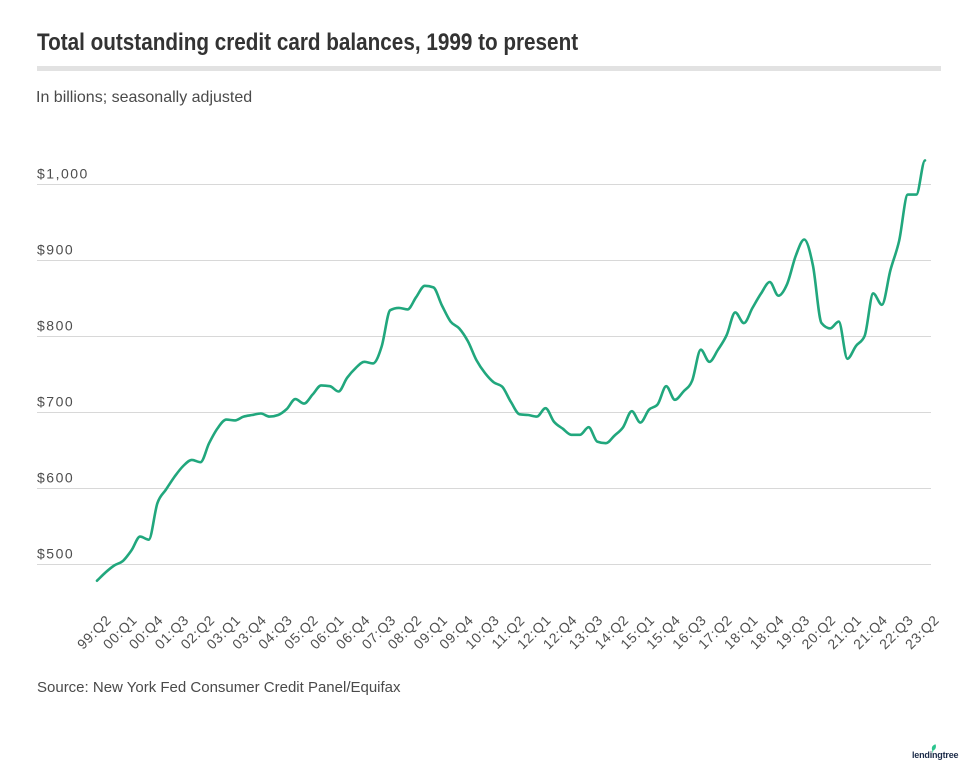 Image resolution: width=980 pixels, height=772 pixels. Describe the element at coordinates (55, 326) in the screenshot. I see `svg-text: $800` at that location.